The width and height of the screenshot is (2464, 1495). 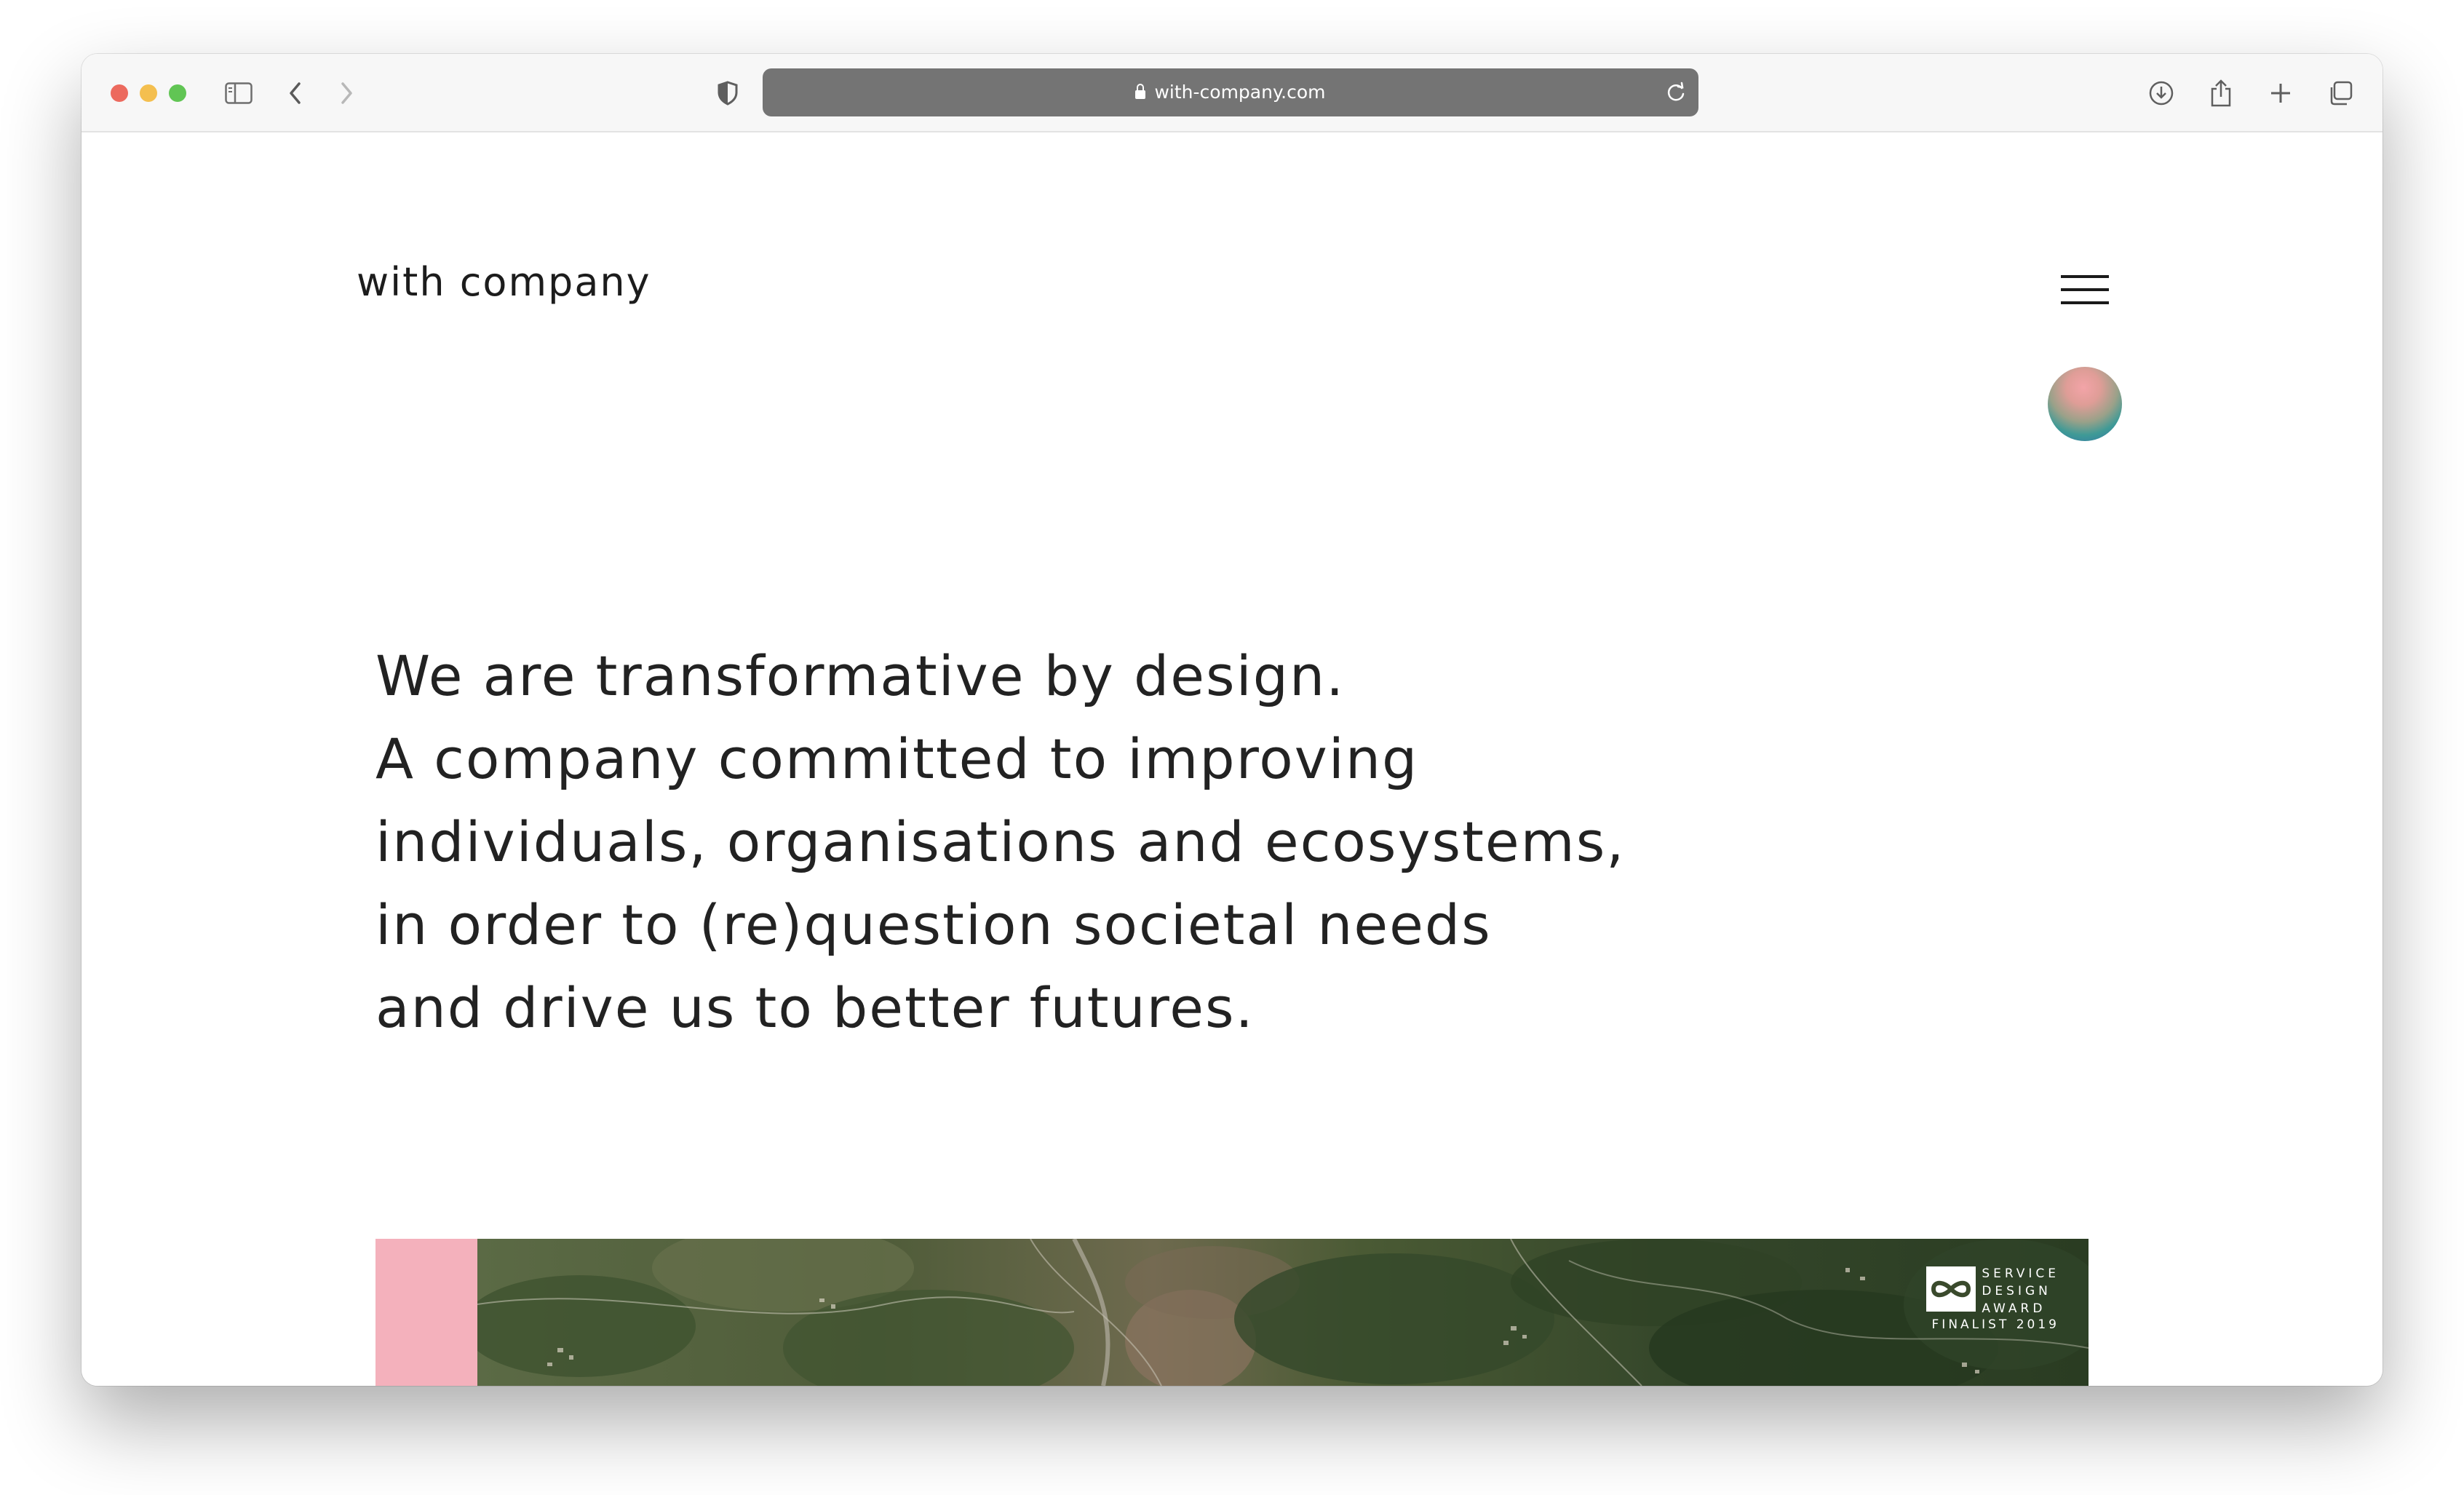 What do you see at coordinates (346, 93) in the screenshot?
I see `forward-icon` at bounding box center [346, 93].